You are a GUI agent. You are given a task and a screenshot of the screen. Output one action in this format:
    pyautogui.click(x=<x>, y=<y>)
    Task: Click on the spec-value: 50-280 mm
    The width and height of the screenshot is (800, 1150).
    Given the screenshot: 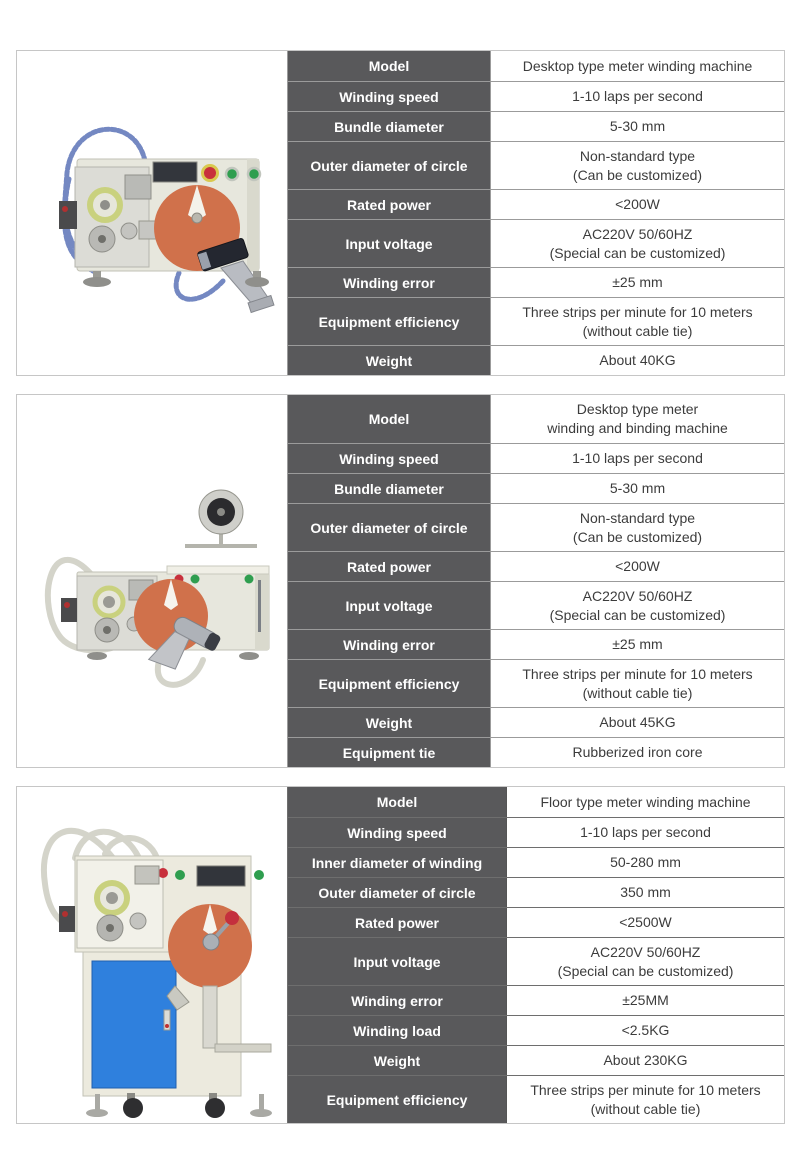 What is the action you would take?
    pyautogui.click(x=645, y=862)
    